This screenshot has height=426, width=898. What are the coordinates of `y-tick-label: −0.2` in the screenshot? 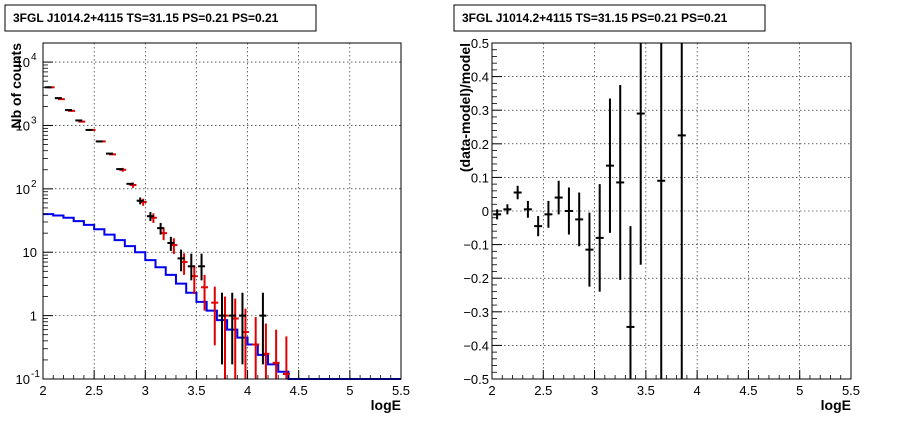 It's located at (476, 278).